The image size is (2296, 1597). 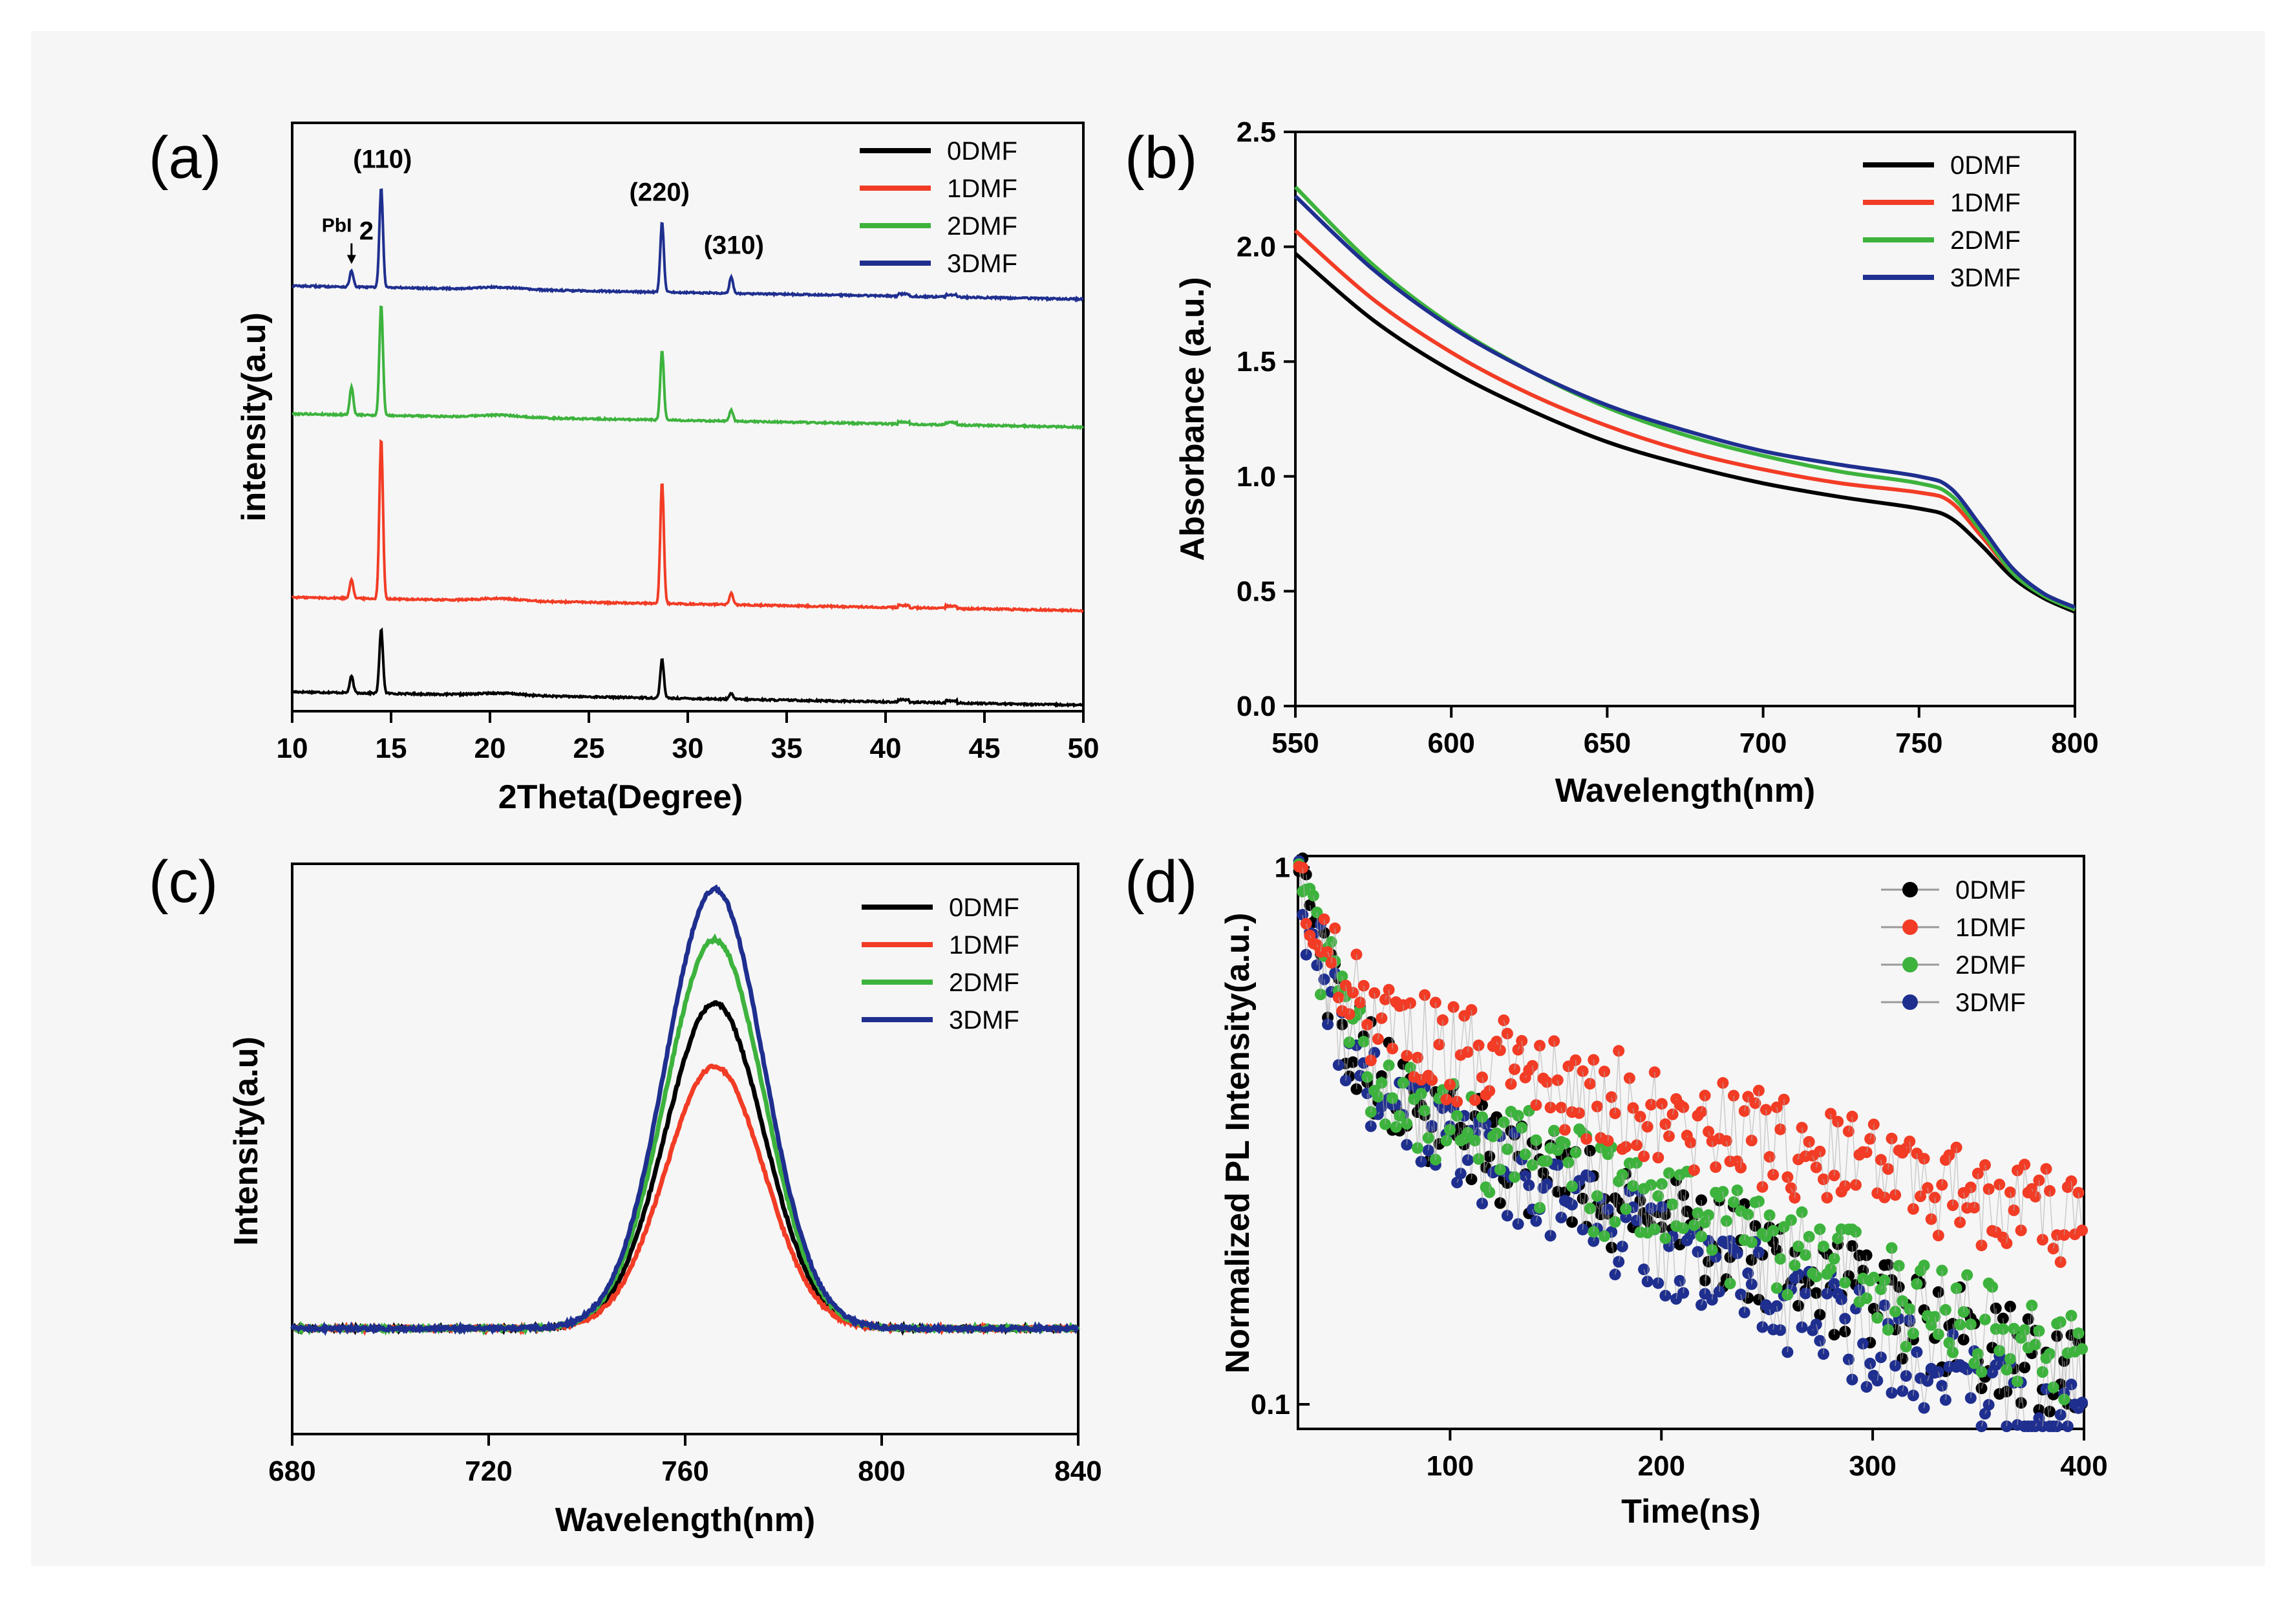 What do you see at coordinates (1685, 433) in the screenshot?
I see `absorbance-curve-0dmf` at bounding box center [1685, 433].